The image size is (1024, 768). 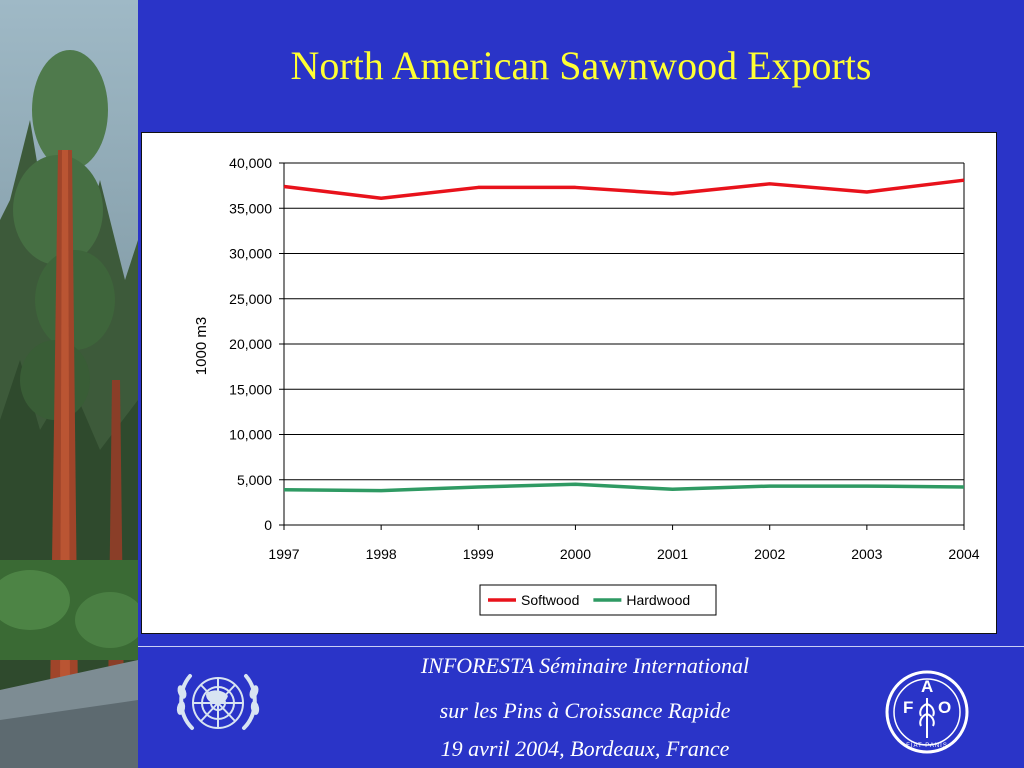 What do you see at coordinates (624, 487) in the screenshot?
I see `series-line-hardwood` at bounding box center [624, 487].